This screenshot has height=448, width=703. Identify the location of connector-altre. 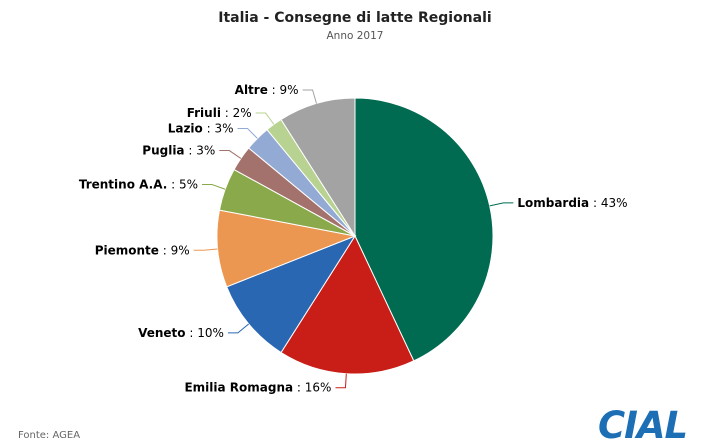
(309, 96).